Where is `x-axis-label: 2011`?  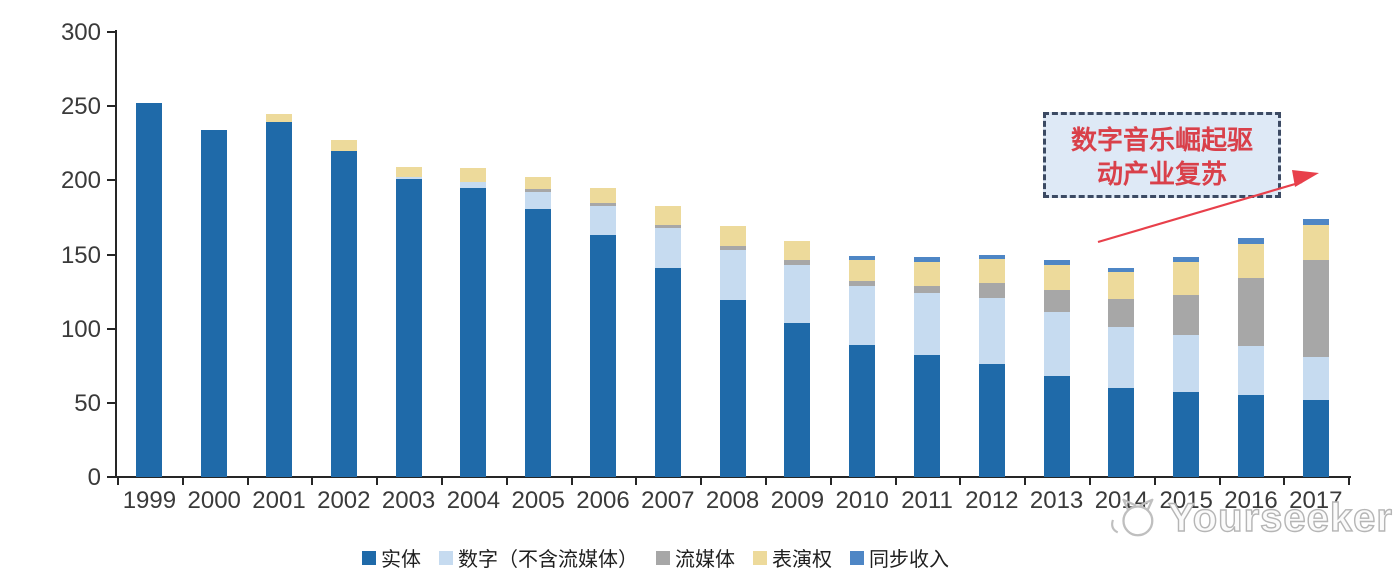 x-axis-label: 2011 is located at coordinates (927, 500).